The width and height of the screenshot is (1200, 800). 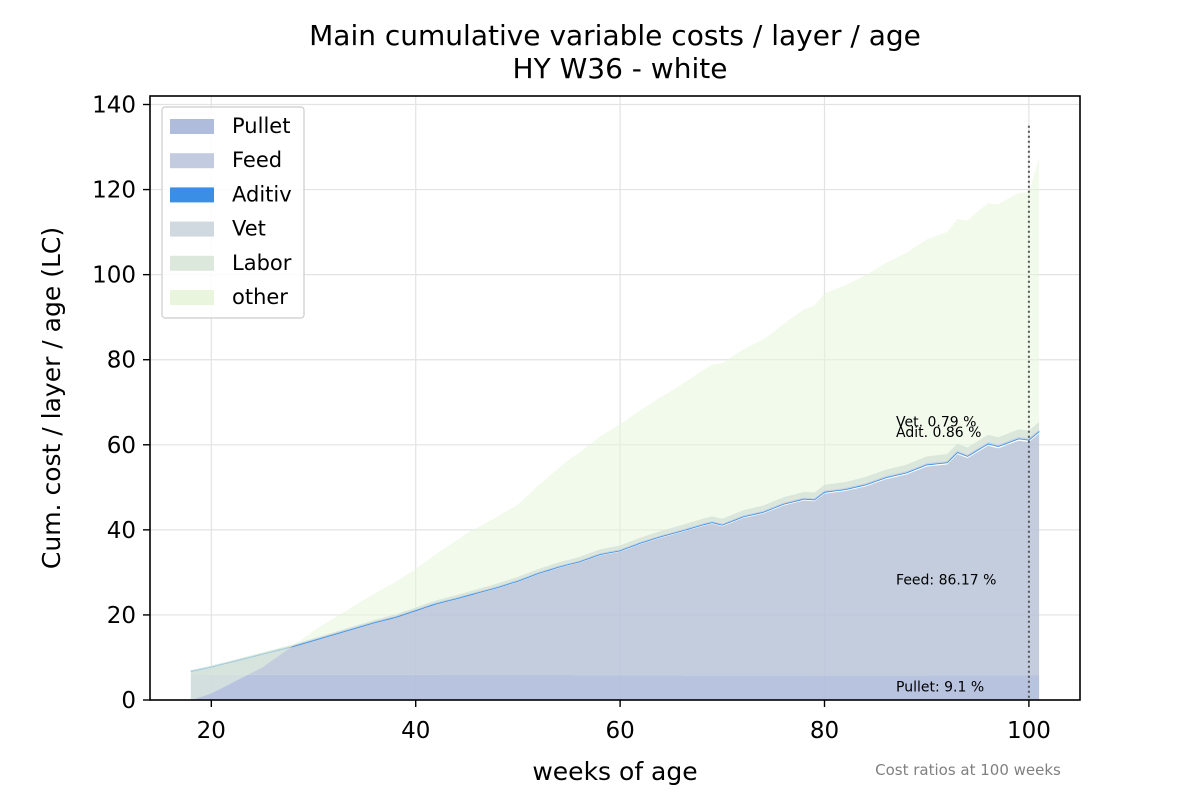 I want to click on y-axis-label: Cum. cost / layer / age (LC), so click(x=51, y=398).